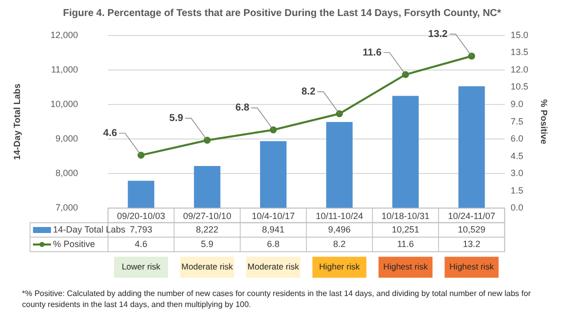 This screenshot has width=565, height=325. What do you see at coordinates (405, 216) in the screenshot?
I see `x-tick-label: 10/18-10/31` at bounding box center [405, 216].